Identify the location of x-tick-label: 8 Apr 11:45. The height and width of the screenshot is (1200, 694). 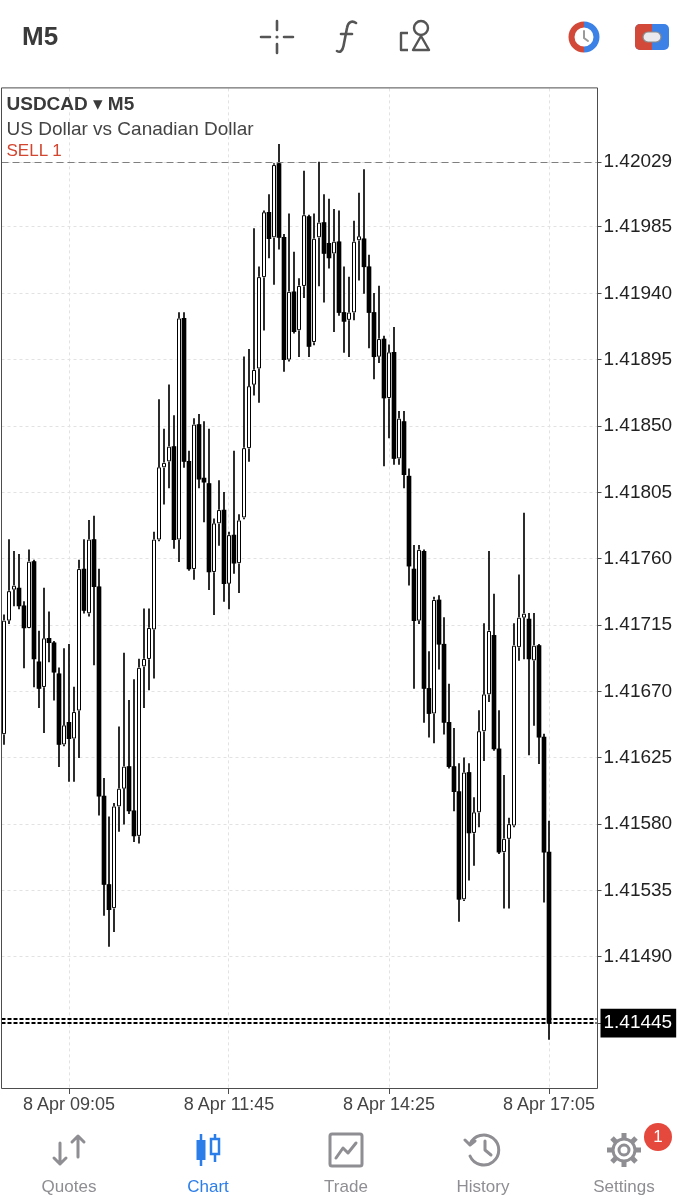
(229, 1103).